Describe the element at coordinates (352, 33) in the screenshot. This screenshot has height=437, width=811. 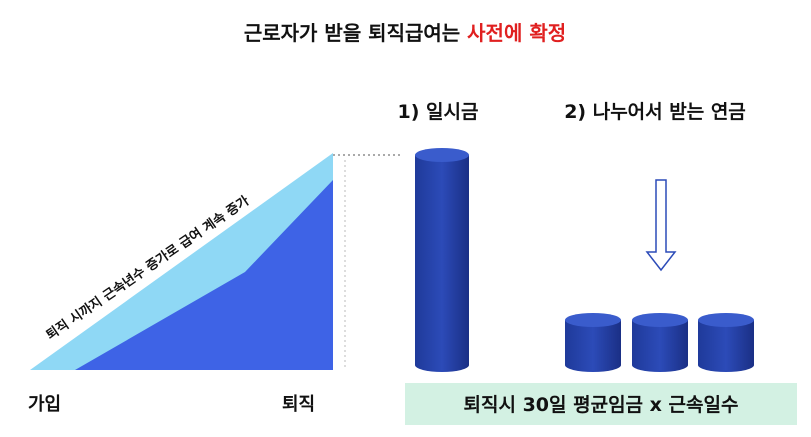
I see `title-main: 근로자가 받을 퇴직급여는` at that location.